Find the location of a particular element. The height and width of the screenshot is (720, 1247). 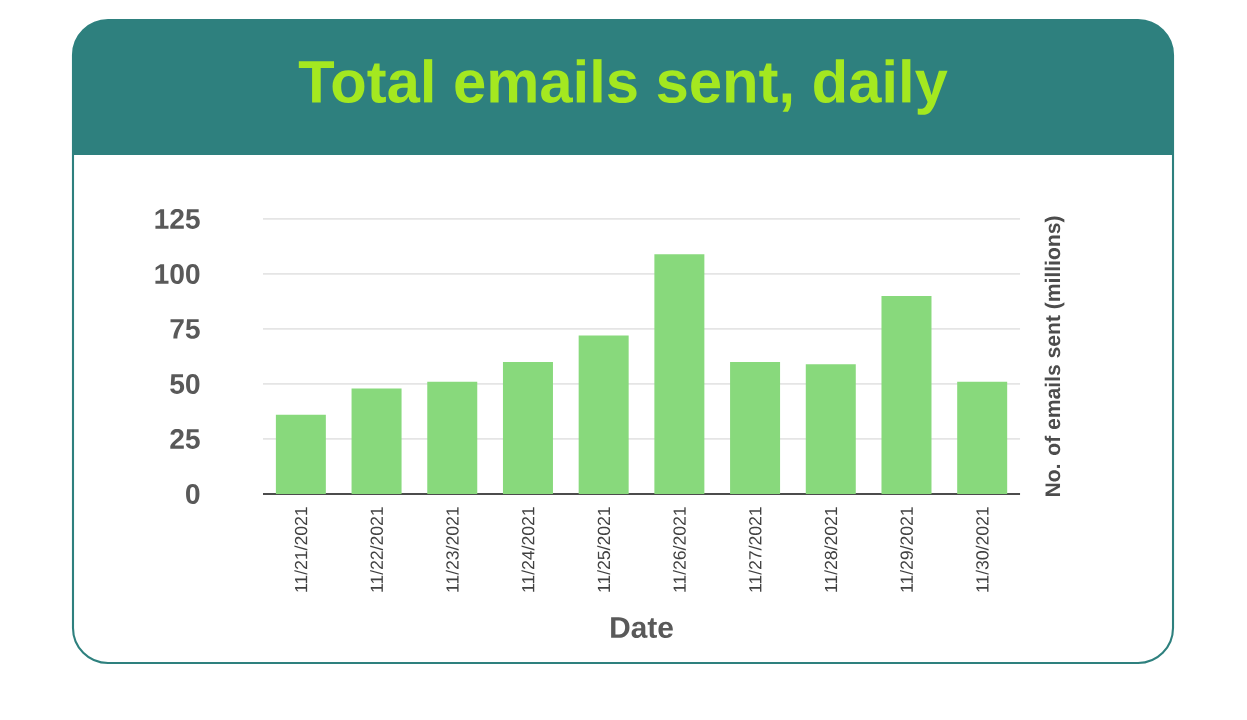

x-tick-label: 11/28/2021 is located at coordinates (831, 549).